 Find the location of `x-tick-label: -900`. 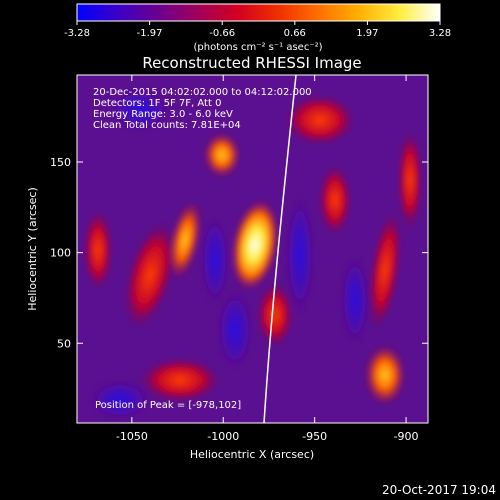

x-tick-label: -900 is located at coordinates (406, 436).